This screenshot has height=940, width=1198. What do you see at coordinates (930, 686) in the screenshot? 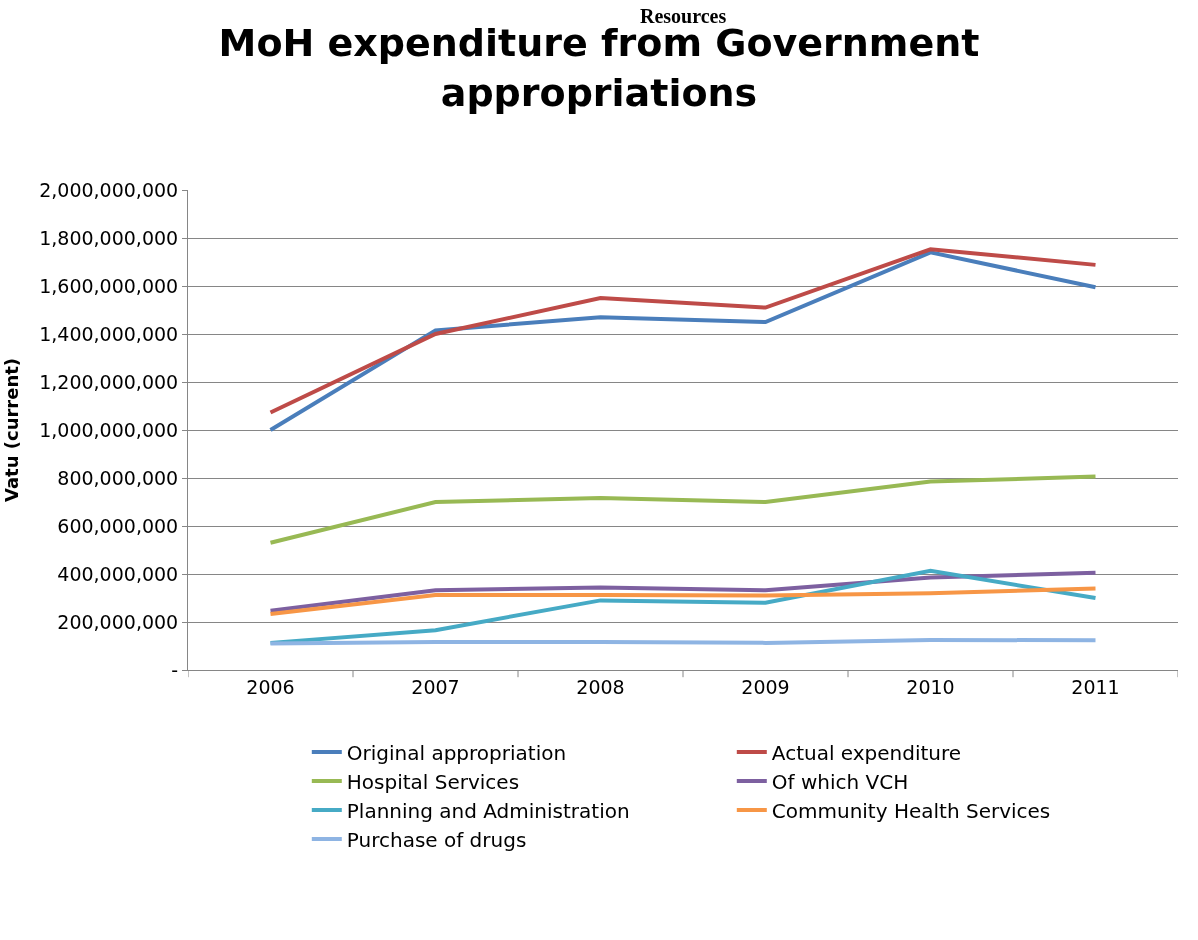
I see `x-tick-label: 2010` at bounding box center [930, 686].